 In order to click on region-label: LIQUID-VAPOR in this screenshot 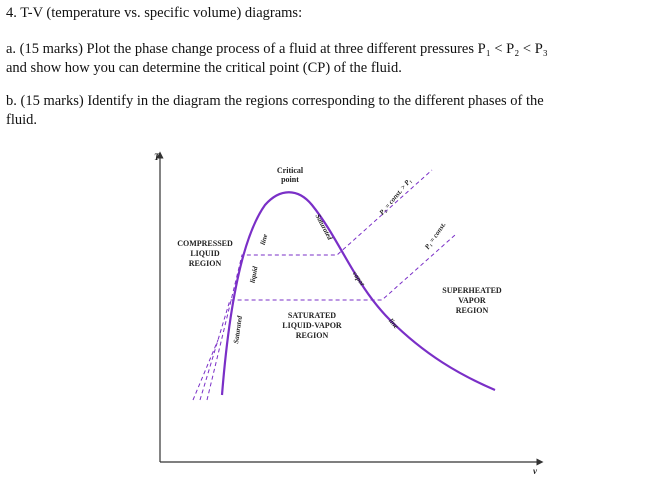, I will do `click(312, 325)`.